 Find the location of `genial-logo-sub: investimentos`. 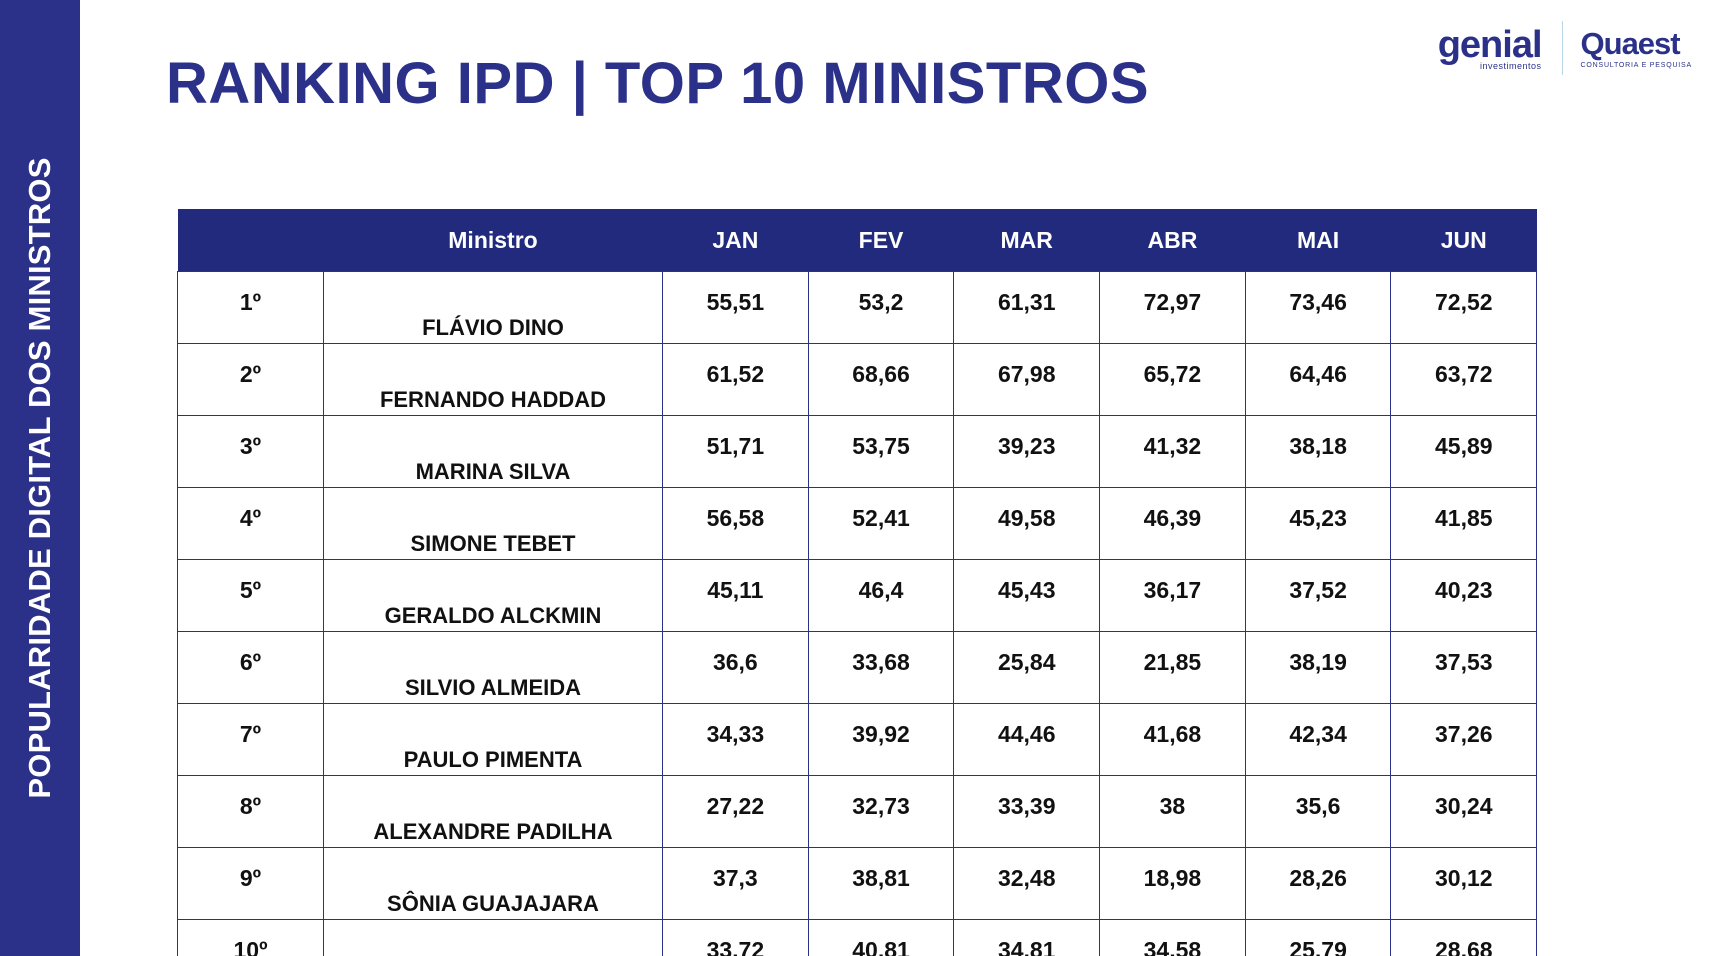

genial-logo-sub: investimentos is located at coordinates (1510, 65).